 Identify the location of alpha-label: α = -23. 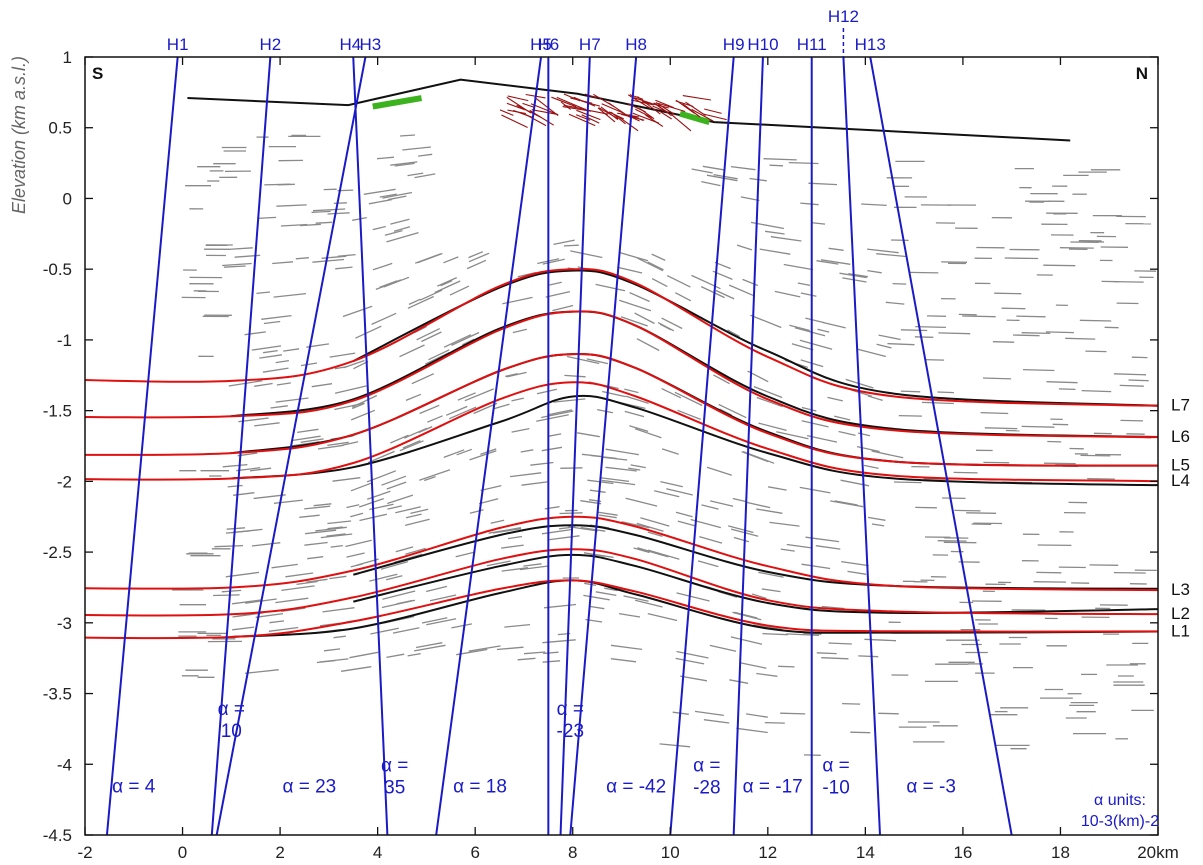
(570, 720).